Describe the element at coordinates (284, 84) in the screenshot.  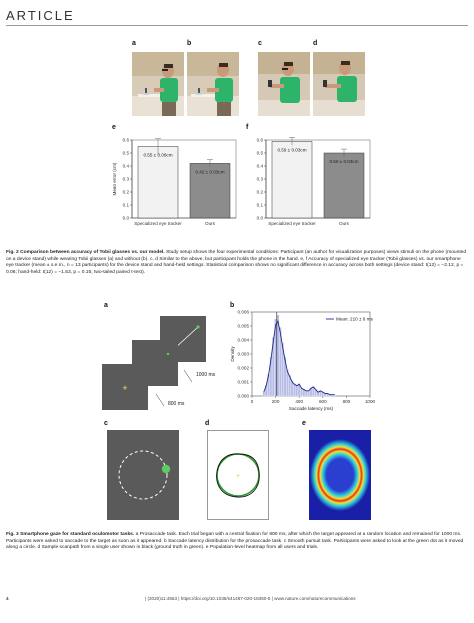
I see `fig2-photo-c` at that location.